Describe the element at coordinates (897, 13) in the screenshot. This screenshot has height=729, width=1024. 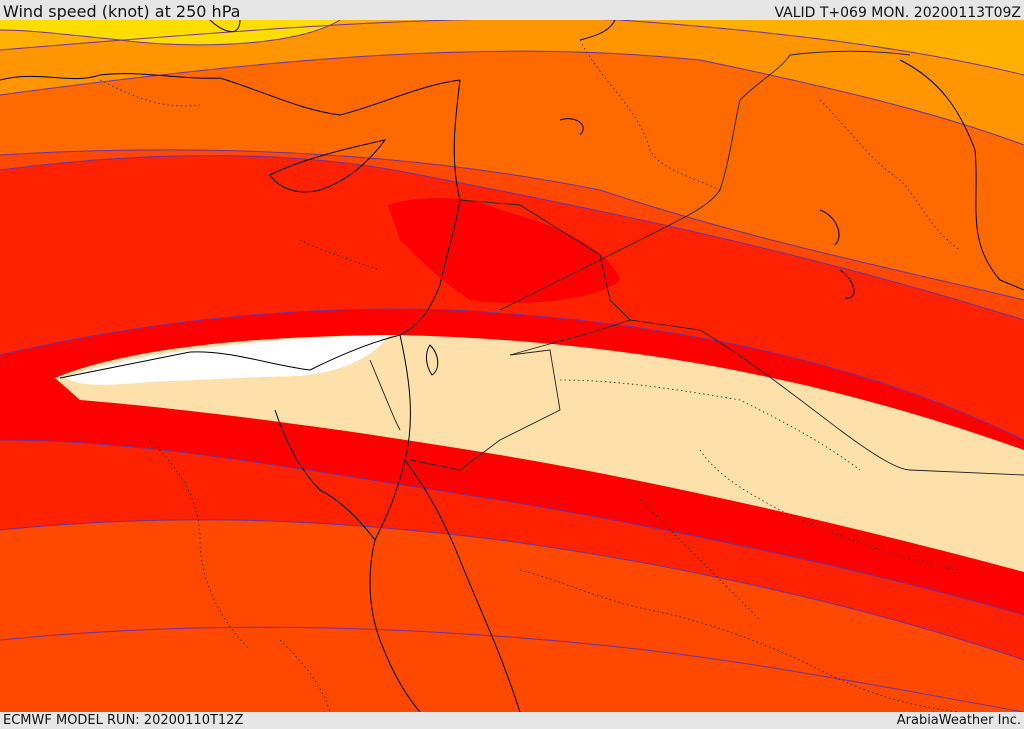
I see `valid-time-label: VALID T+069 MON. 20200113T09Z` at that location.